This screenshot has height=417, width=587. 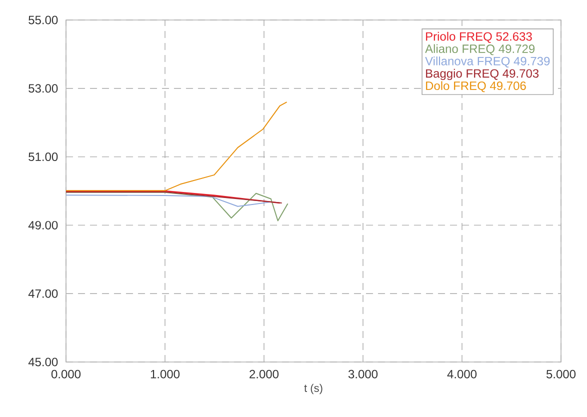 I want to click on x-tick-label: 1.000, so click(x=165, y=374).